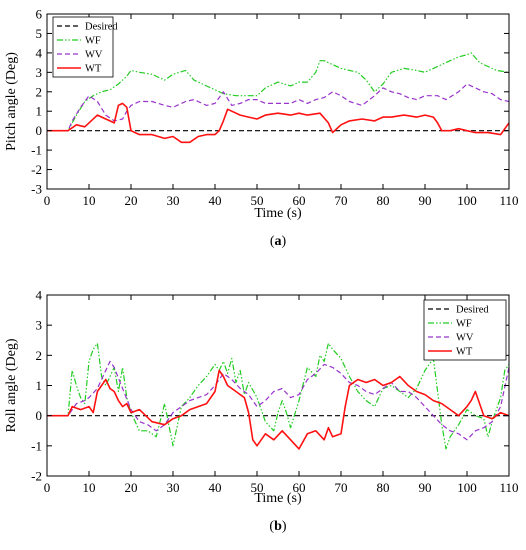 This screenshot has width=526, height=550. I want to click on caption-letter: a, so click(278, 241).